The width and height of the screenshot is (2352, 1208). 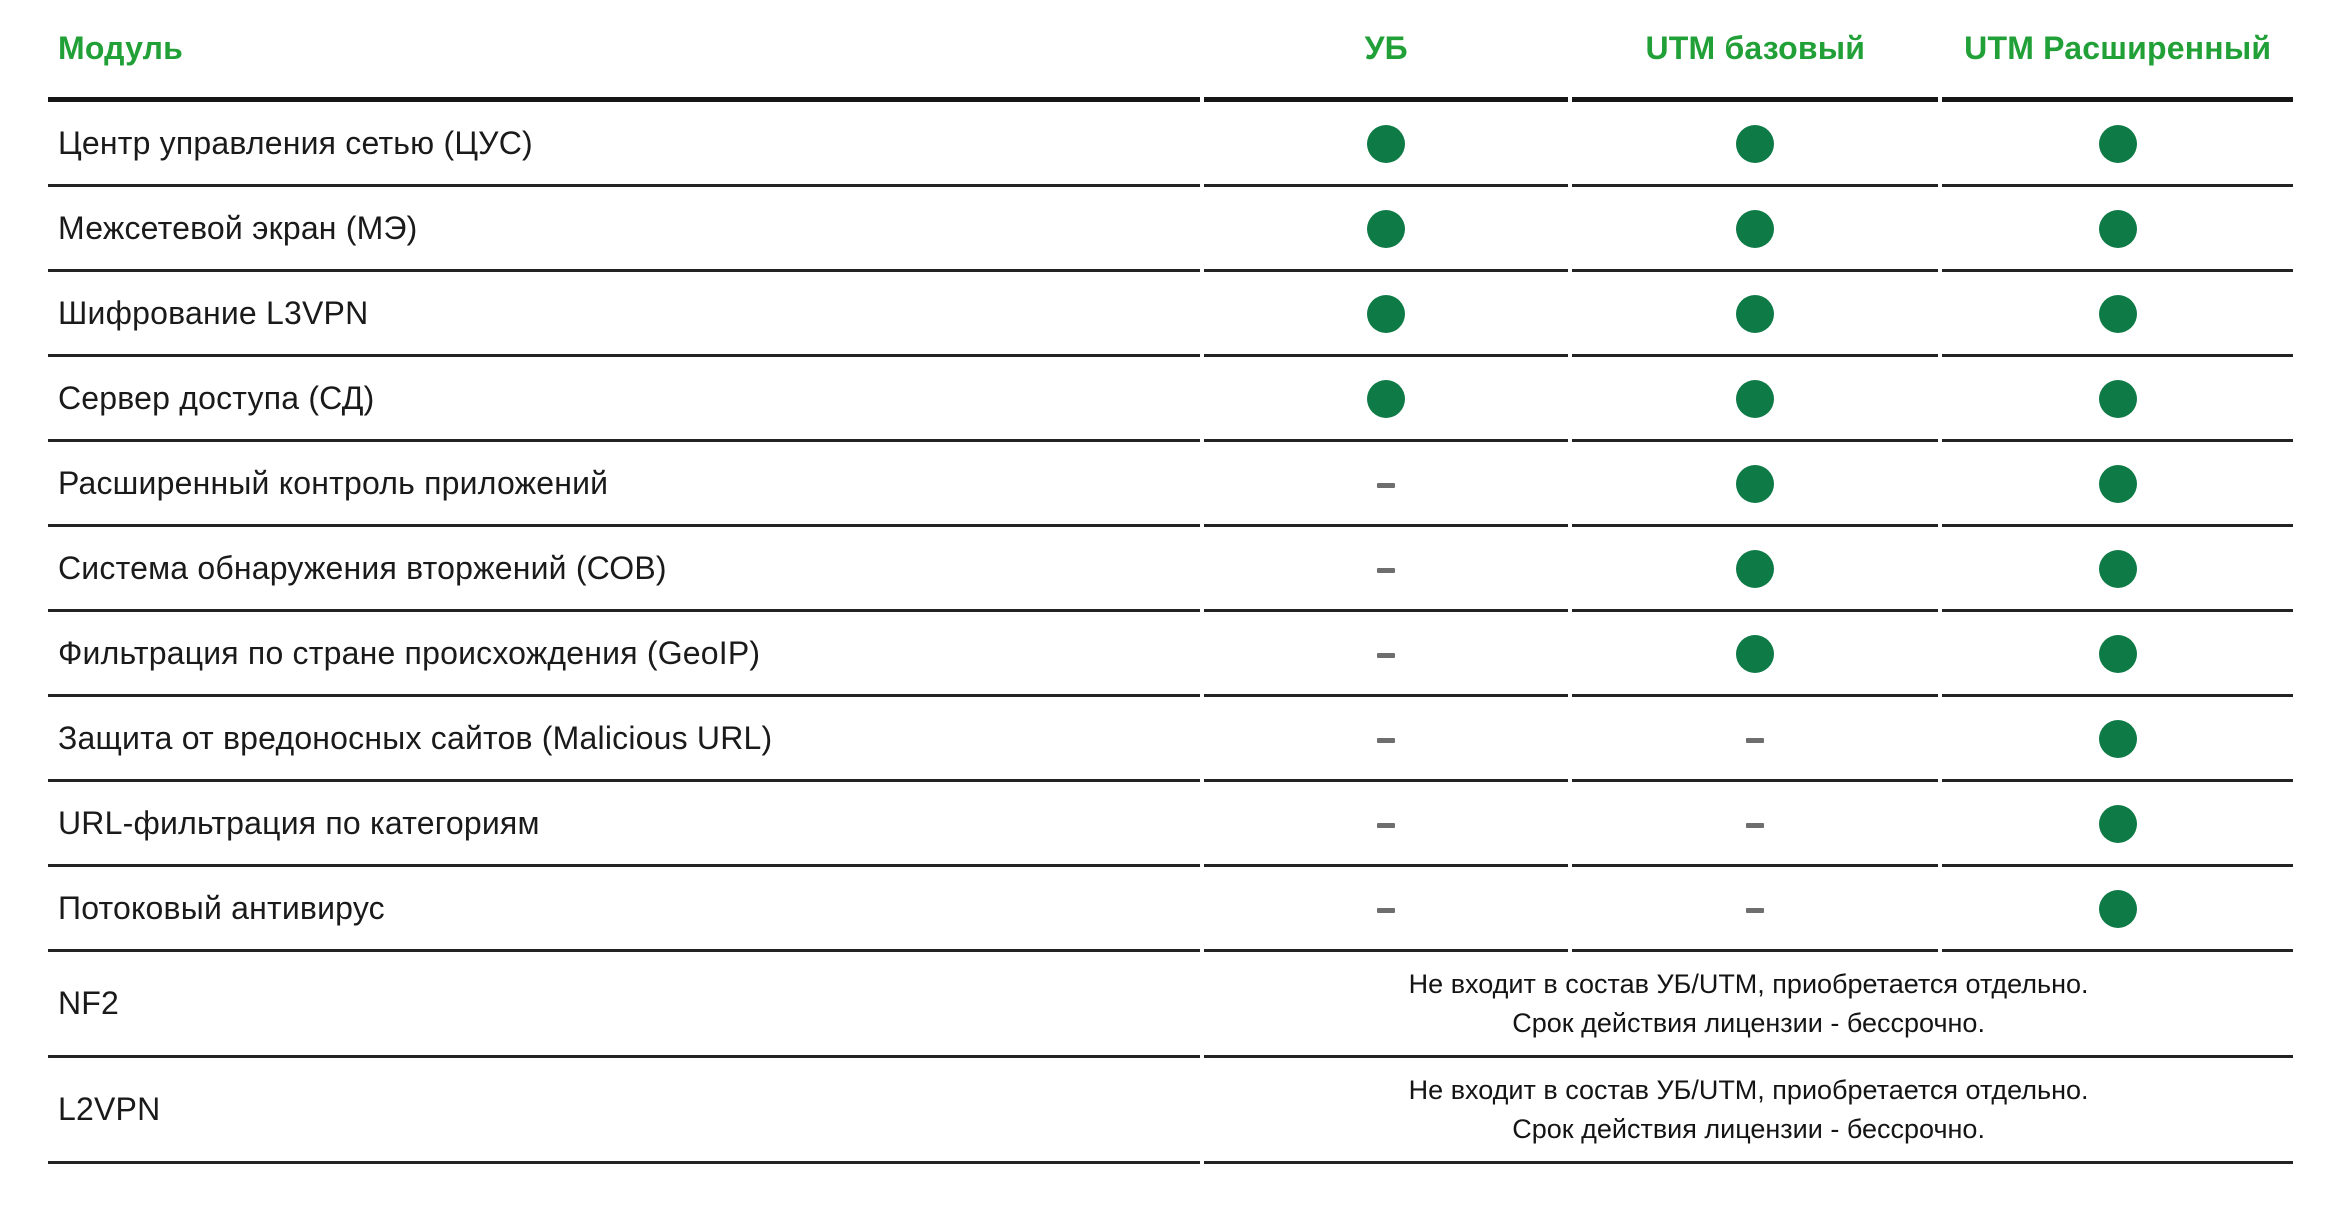 What do you see at coordinates (624, 484) in the screenshot?
I see `module-name: Расширенный контроль приложений` at bounding box center [624, 484].